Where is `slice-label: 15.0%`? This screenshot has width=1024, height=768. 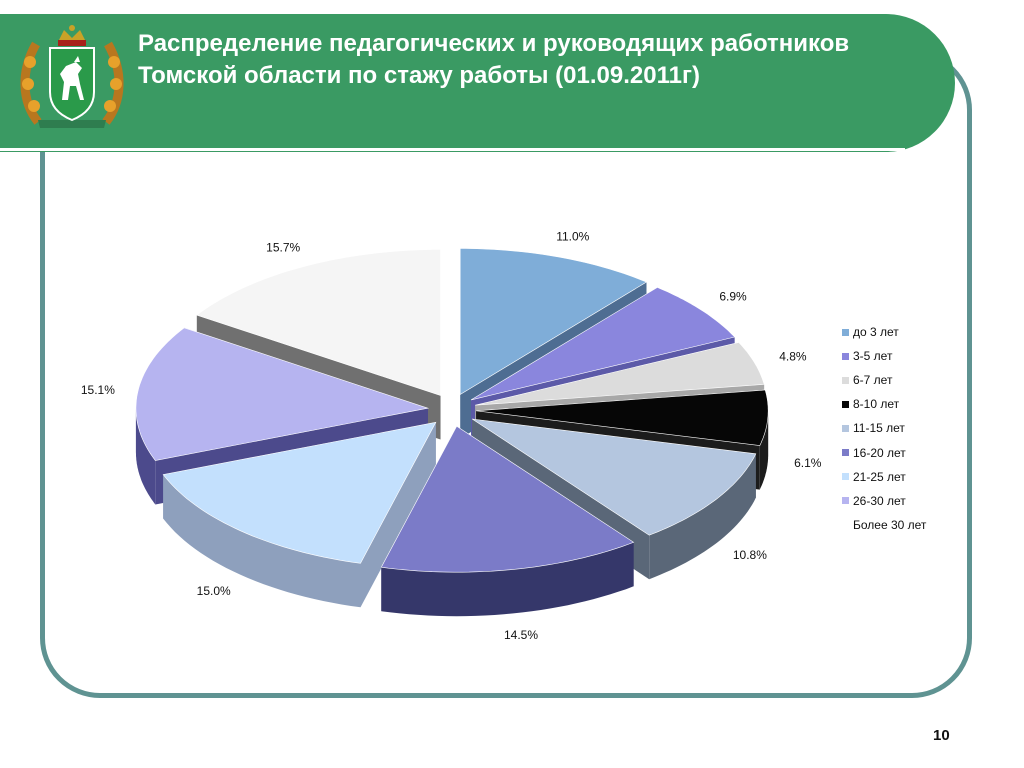
slice-label: 15.0% is located at coordinates (214, 591).